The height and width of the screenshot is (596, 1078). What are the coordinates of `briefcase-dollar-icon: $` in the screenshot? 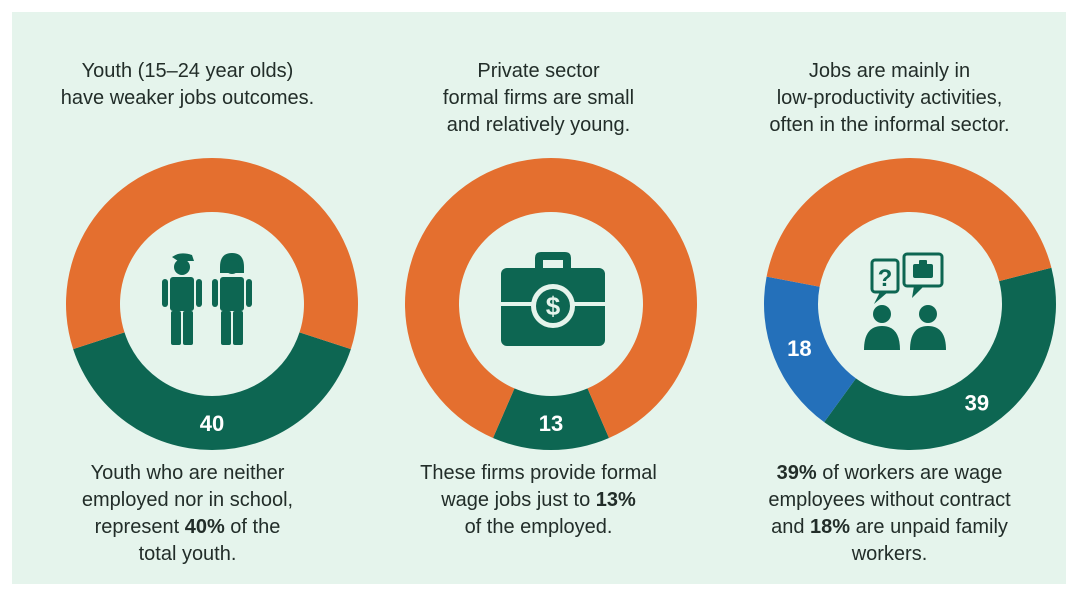 It's located at (553, 299).